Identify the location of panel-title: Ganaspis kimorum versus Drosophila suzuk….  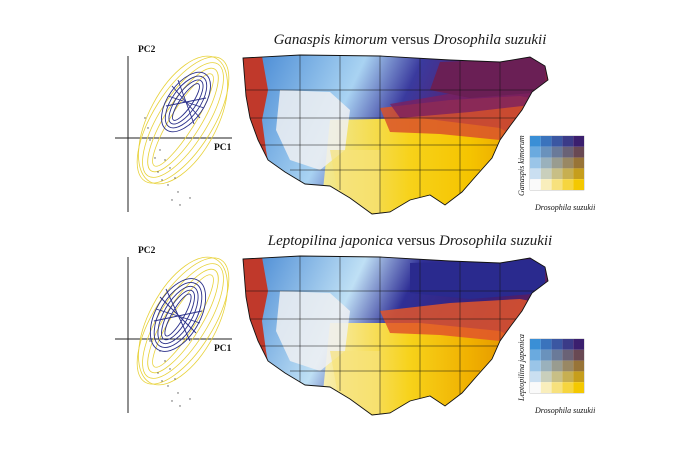
(410, 40).